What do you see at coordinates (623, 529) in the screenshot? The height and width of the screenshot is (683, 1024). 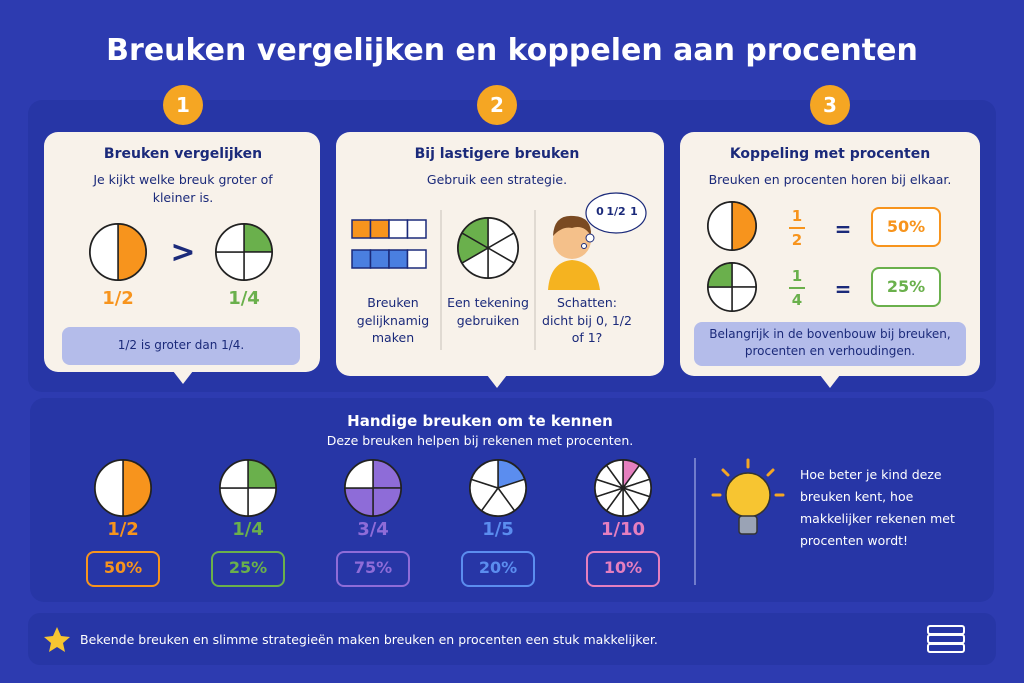 I see `fraction: 1/10` at bounding box center [623, 529].